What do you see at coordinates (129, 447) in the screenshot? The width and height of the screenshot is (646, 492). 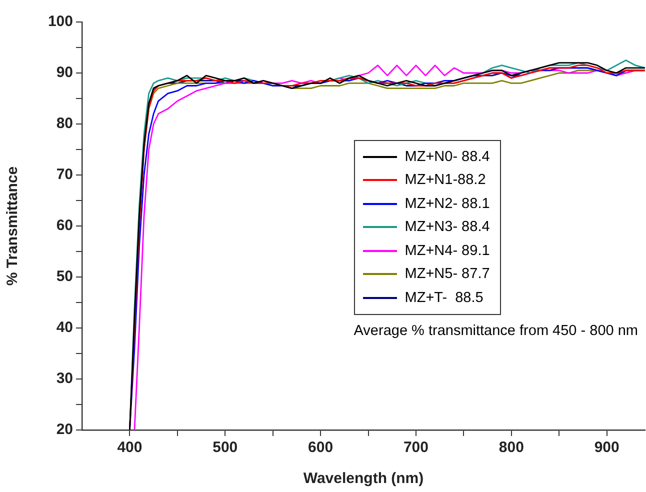 I see `x-tick-label: 400` at bounding box center [129, 447].